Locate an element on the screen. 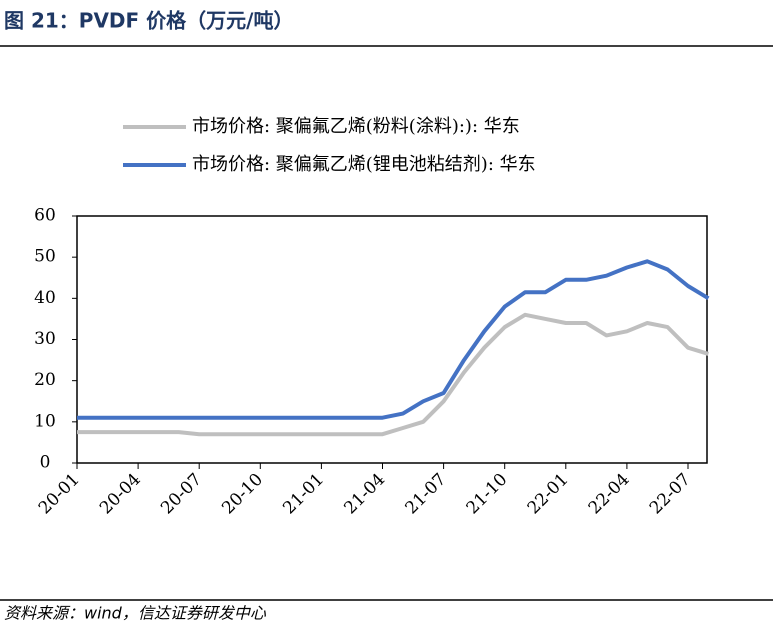 This screenshot has width=773, height=631. x-tick-label: 22-01 is located at coordinates (548, 494).